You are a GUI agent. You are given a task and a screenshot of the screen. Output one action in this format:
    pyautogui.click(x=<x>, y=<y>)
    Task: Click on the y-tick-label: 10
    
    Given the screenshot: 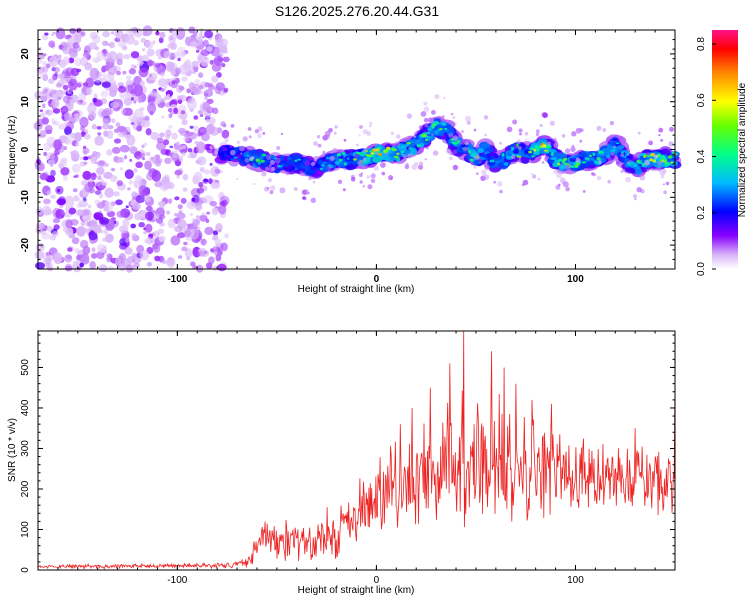 What is the action you would take?
    pyautogui.click(x=25, y=102)
    